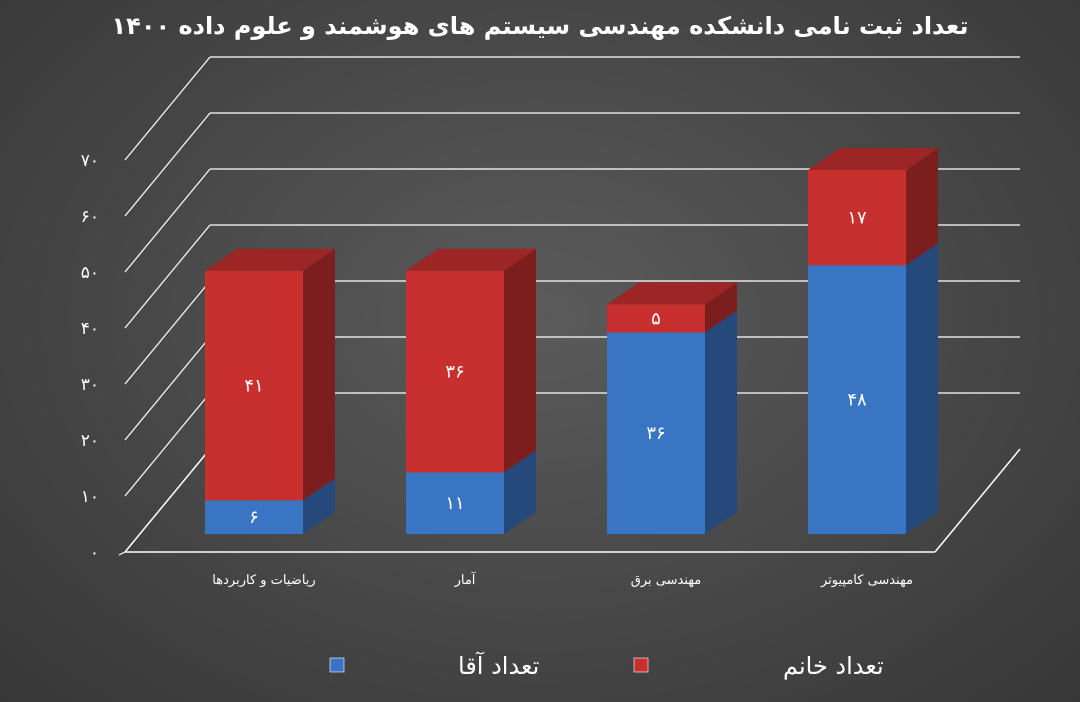  I want to click on x-axis-line-right, so click(977, 500).